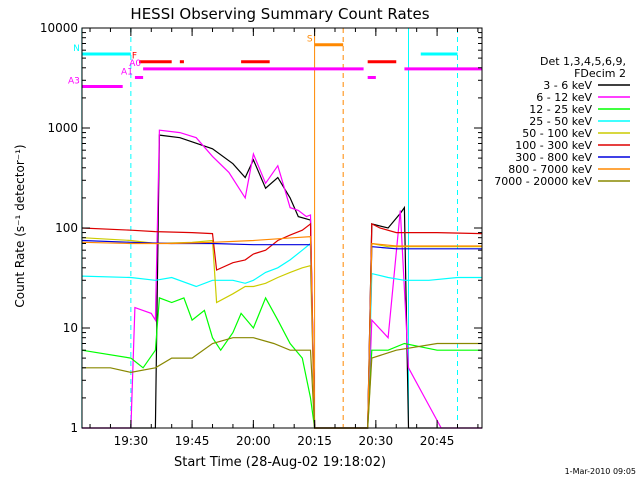  Describe the element at coordinates (134, 57) in the screenshot. I see `status-label-f: F` at that location.